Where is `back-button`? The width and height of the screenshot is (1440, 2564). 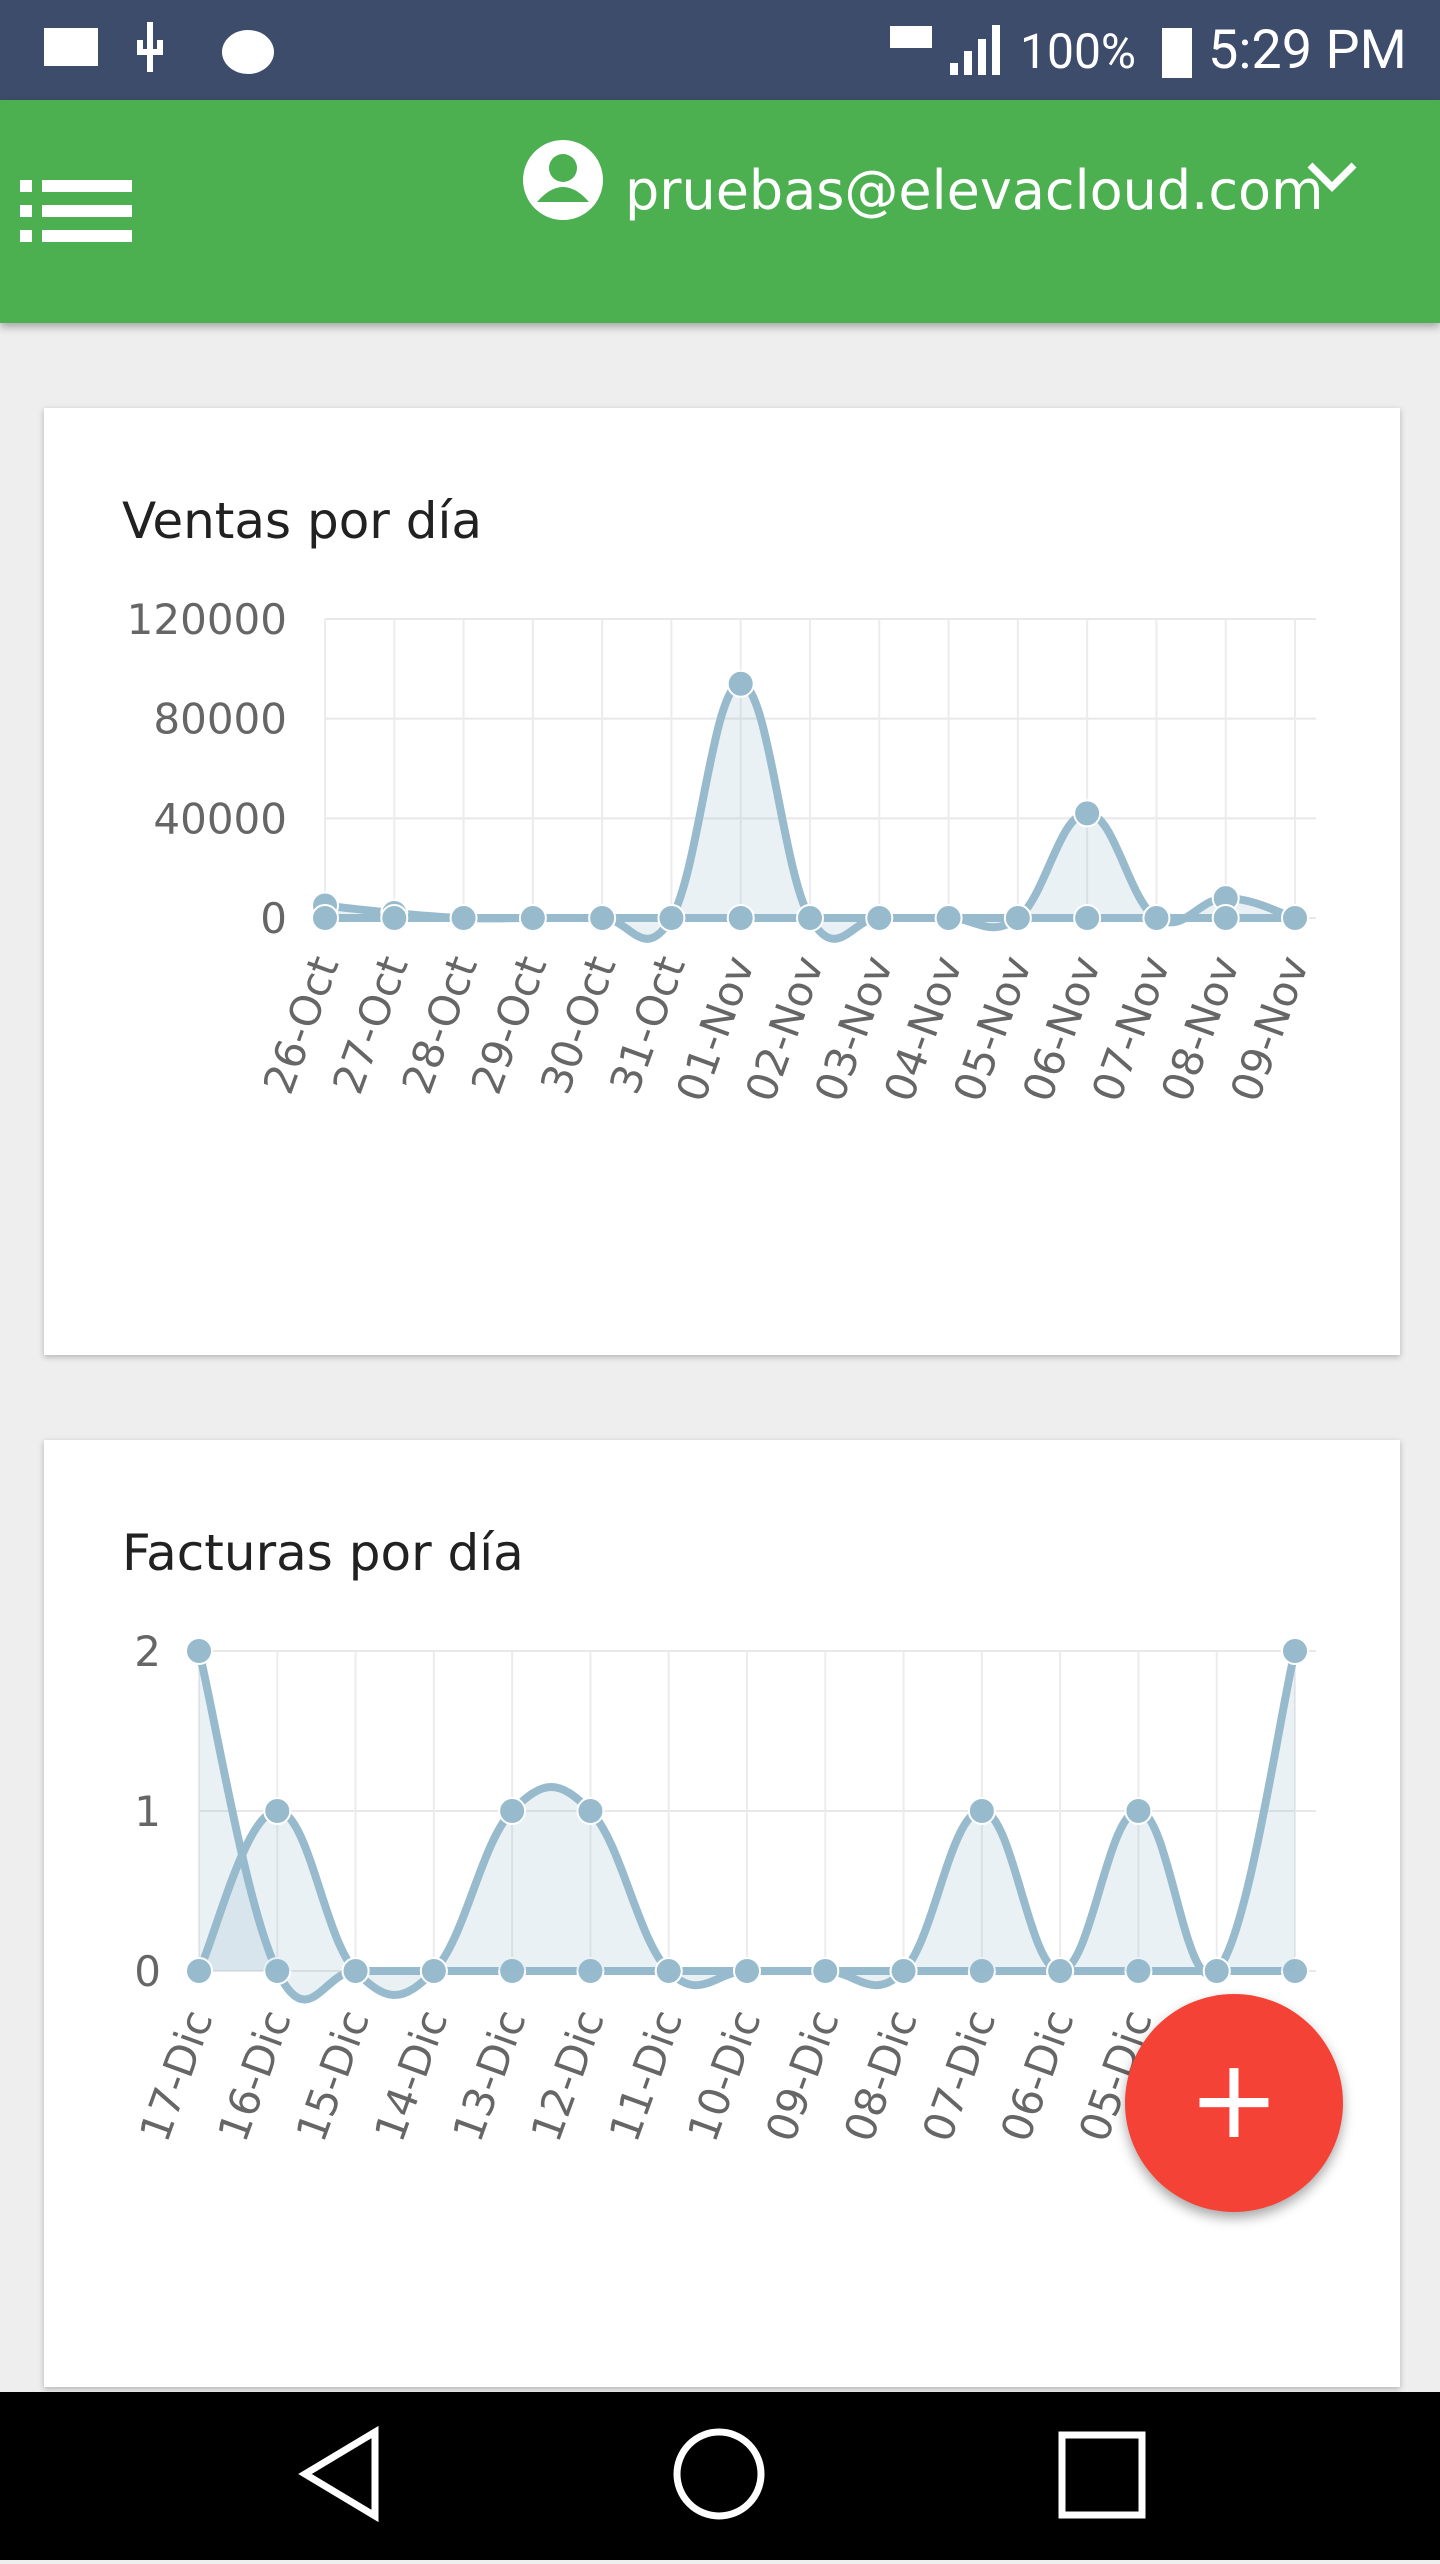
back-button is located at coordinates (338, 2474).